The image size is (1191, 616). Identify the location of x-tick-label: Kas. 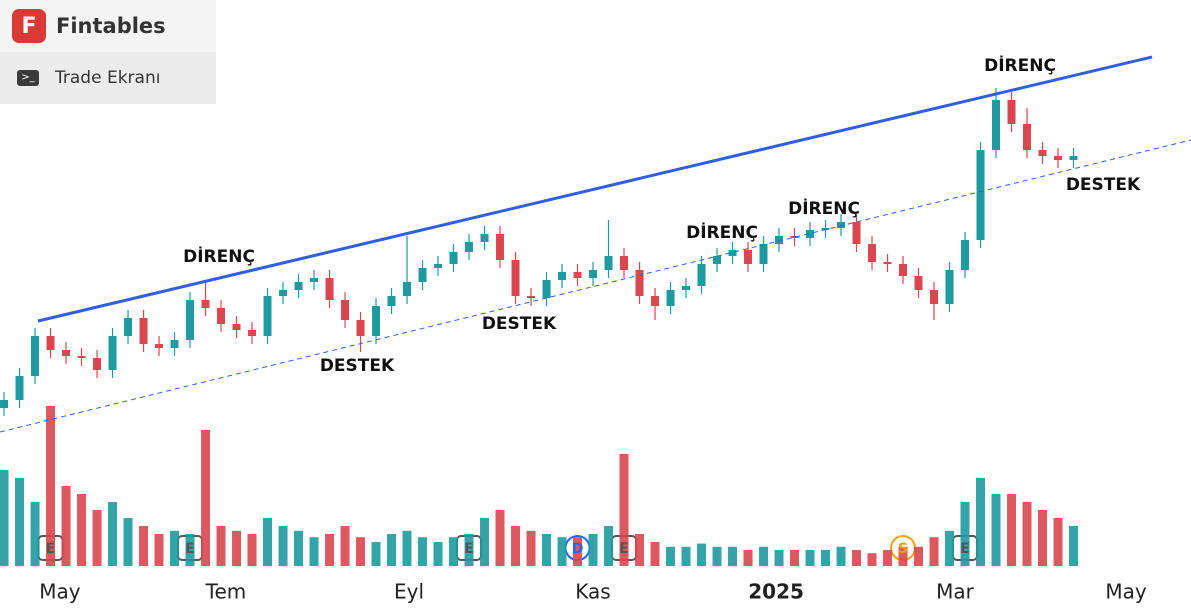
(592, 592).